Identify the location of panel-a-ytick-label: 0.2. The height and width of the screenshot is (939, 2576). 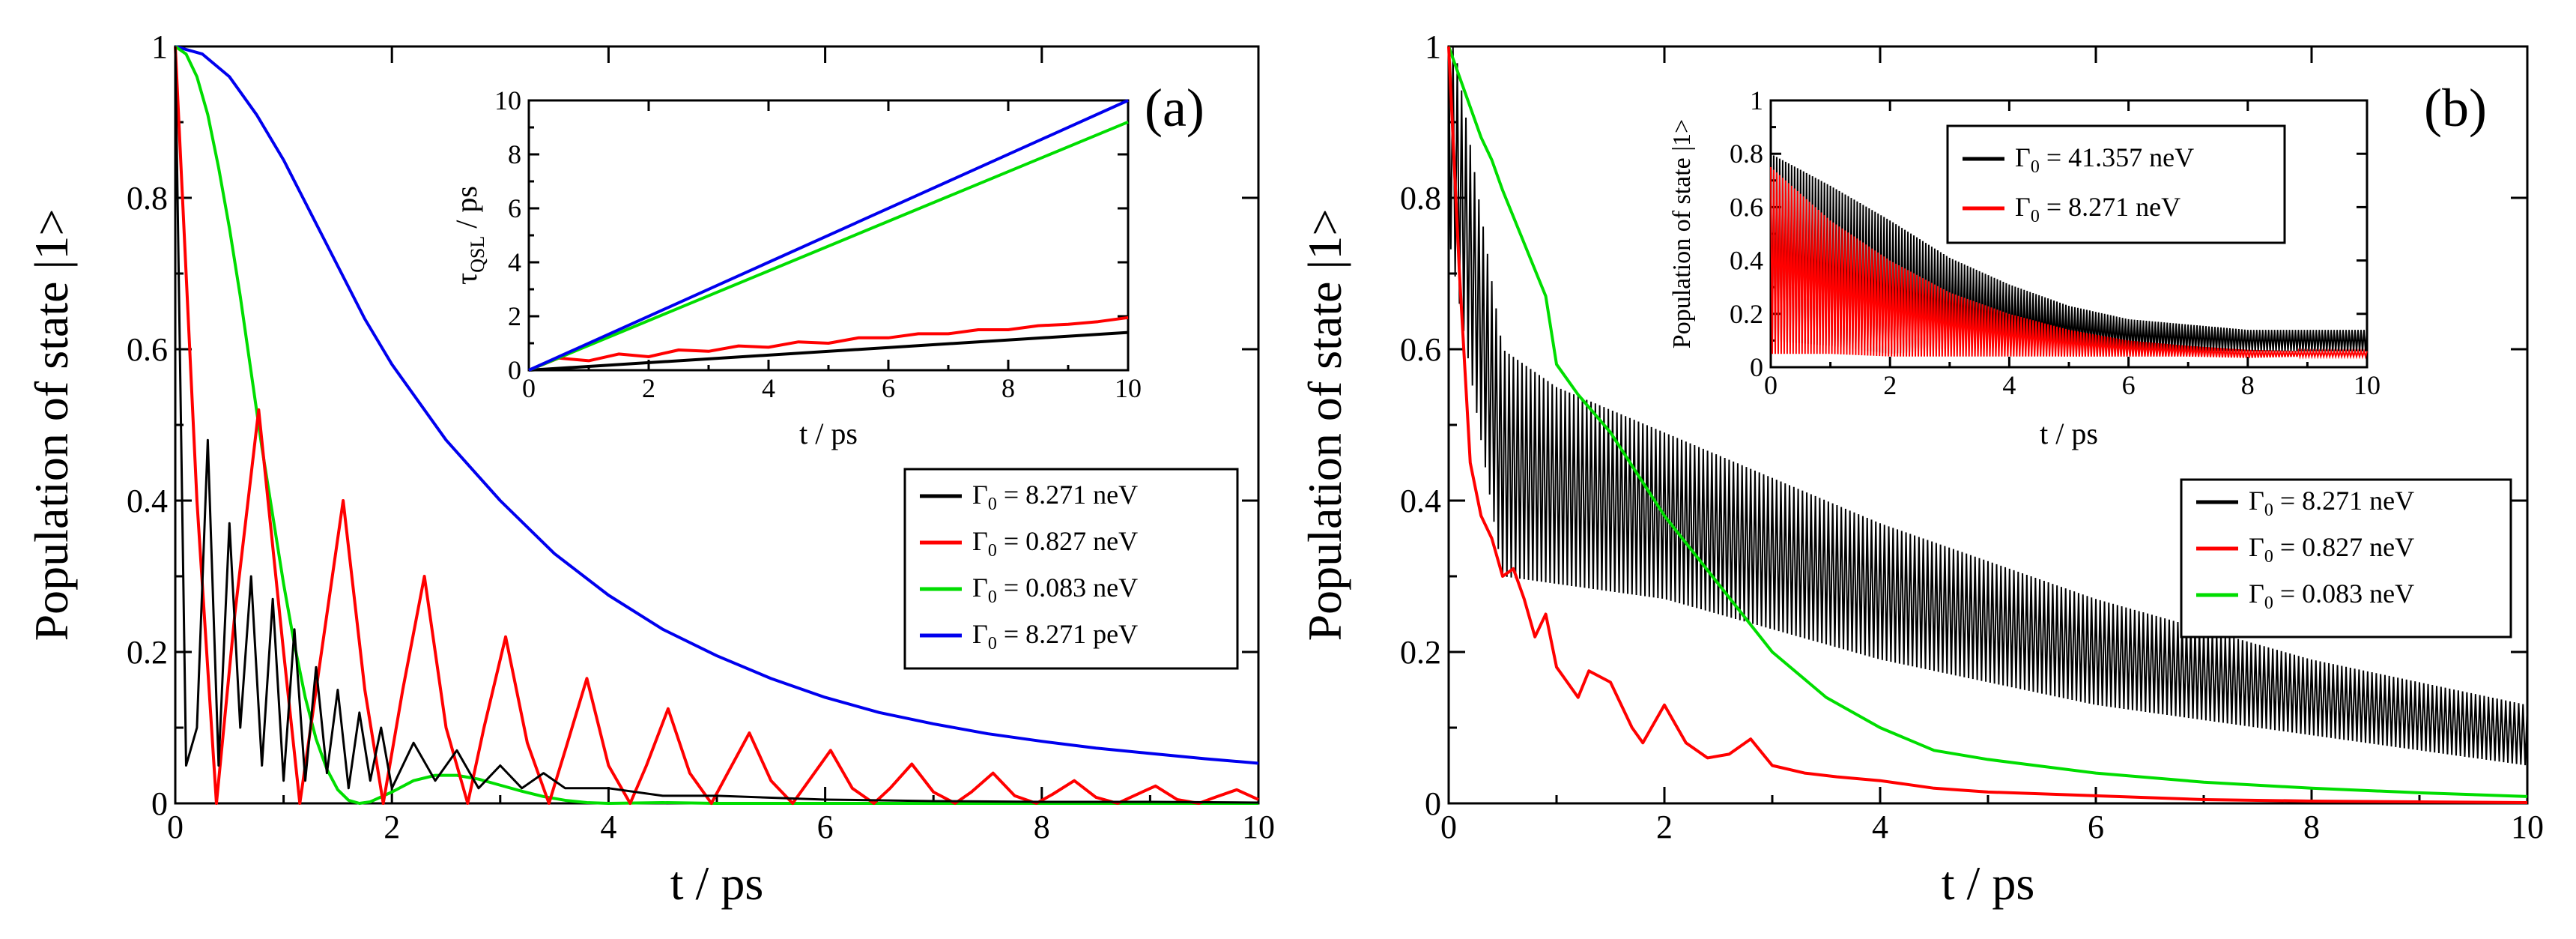
(147, 652).